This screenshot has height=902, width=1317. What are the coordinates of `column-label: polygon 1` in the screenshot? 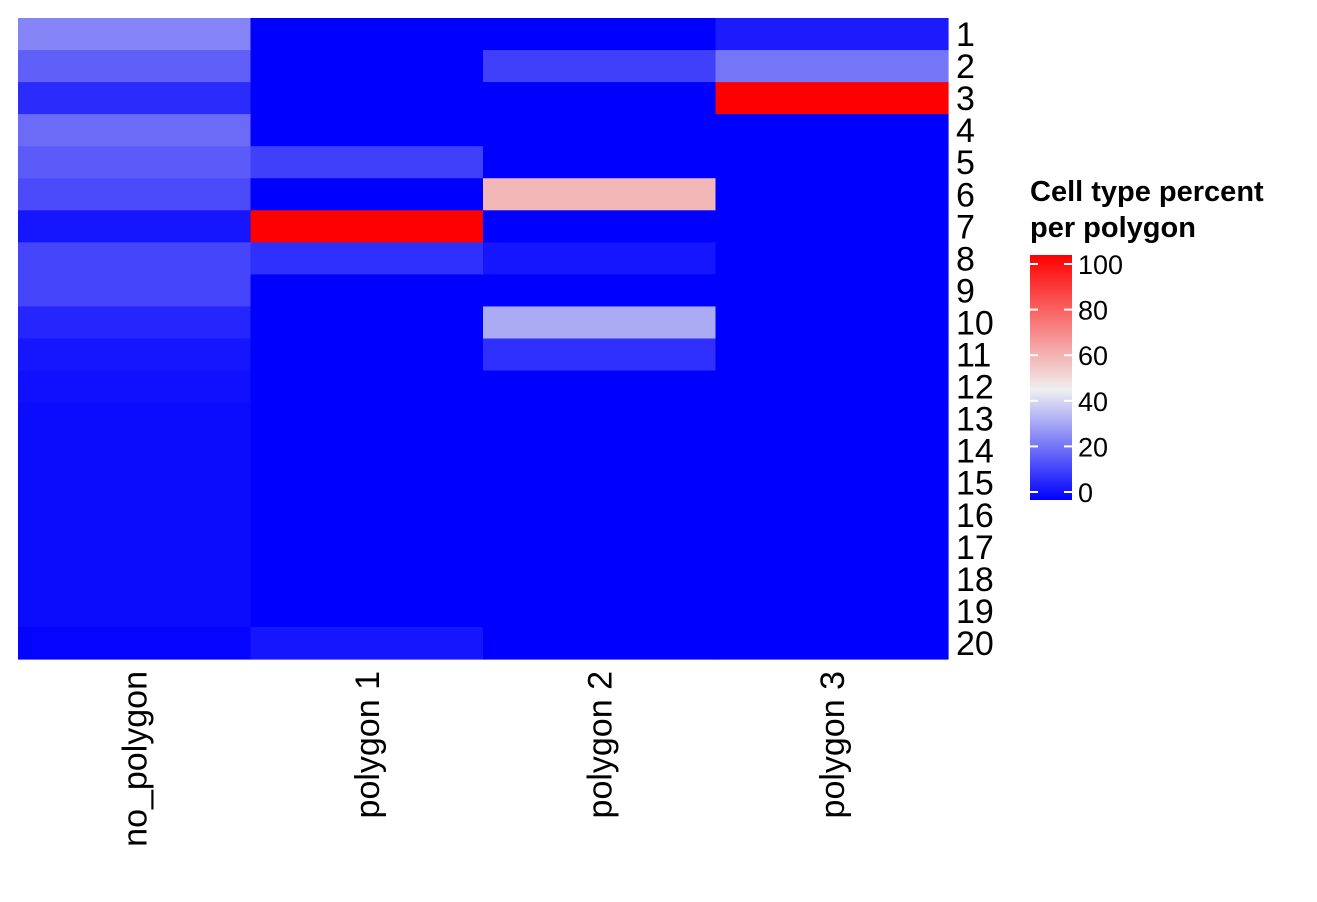 It's located at (368, 744).